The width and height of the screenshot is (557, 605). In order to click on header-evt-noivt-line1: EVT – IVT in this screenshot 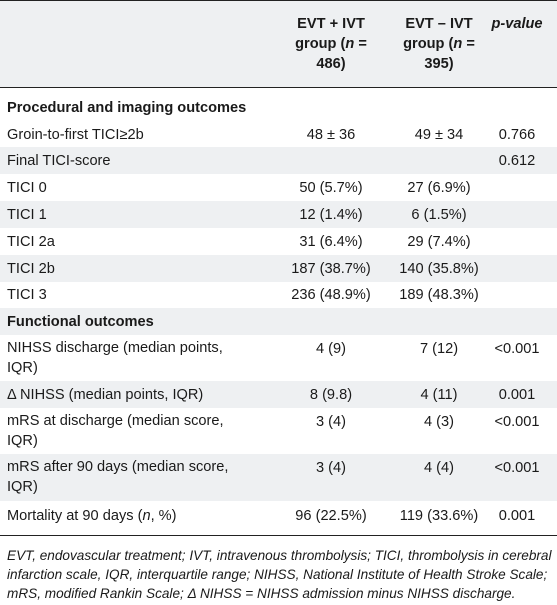, I will do `click(439, 24)`.